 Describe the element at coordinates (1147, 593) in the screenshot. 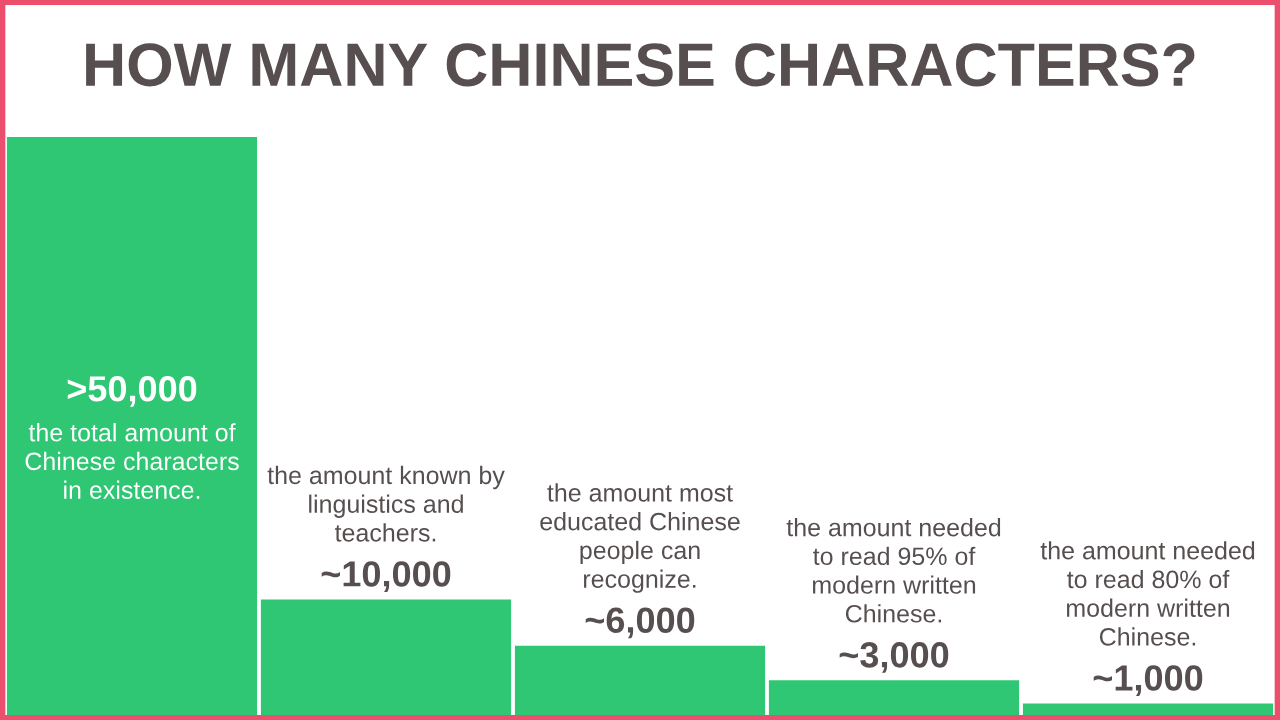

I see `x-tick-label: the amount needed to read 80% of modern written Chinese.` at that location.